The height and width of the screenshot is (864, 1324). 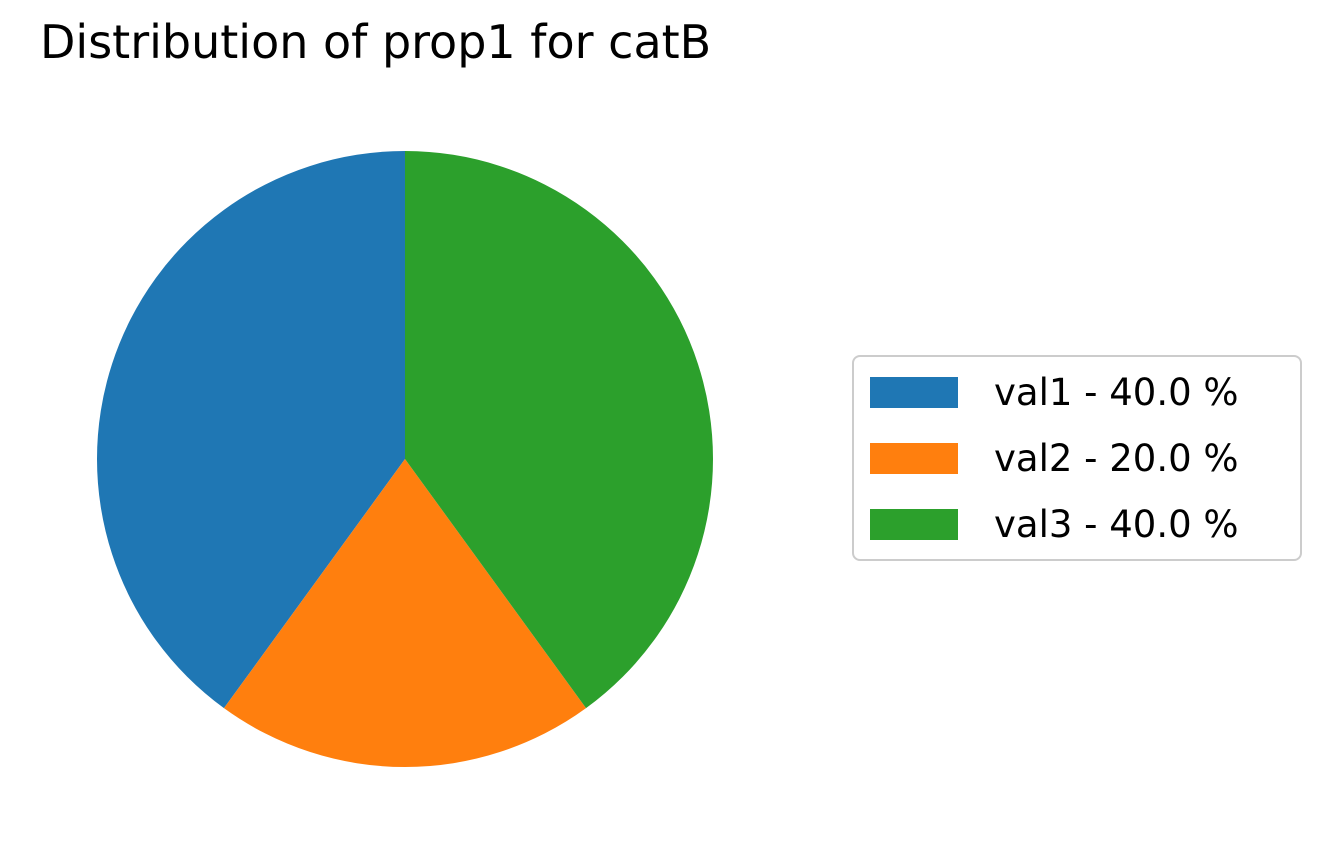 What do you see at coordinates (405, 613) in the screenshot?
I see `pie-slice-val2` at bounding box center [405, 613].